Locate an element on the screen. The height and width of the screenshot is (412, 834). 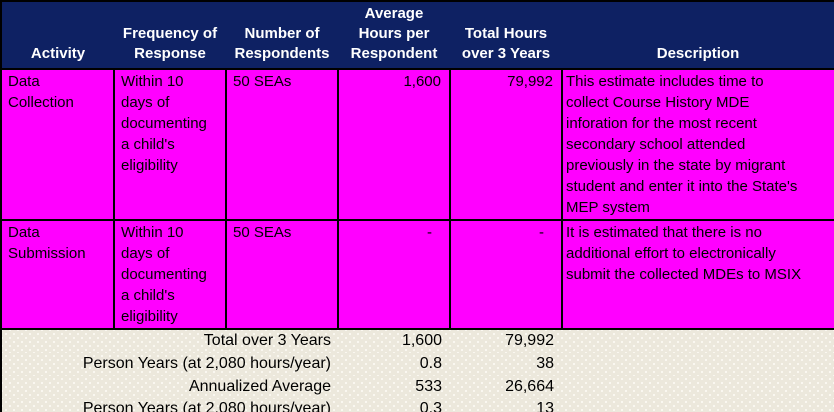
summary-label: Total over 3 Years is located at coordinates (169, 340).